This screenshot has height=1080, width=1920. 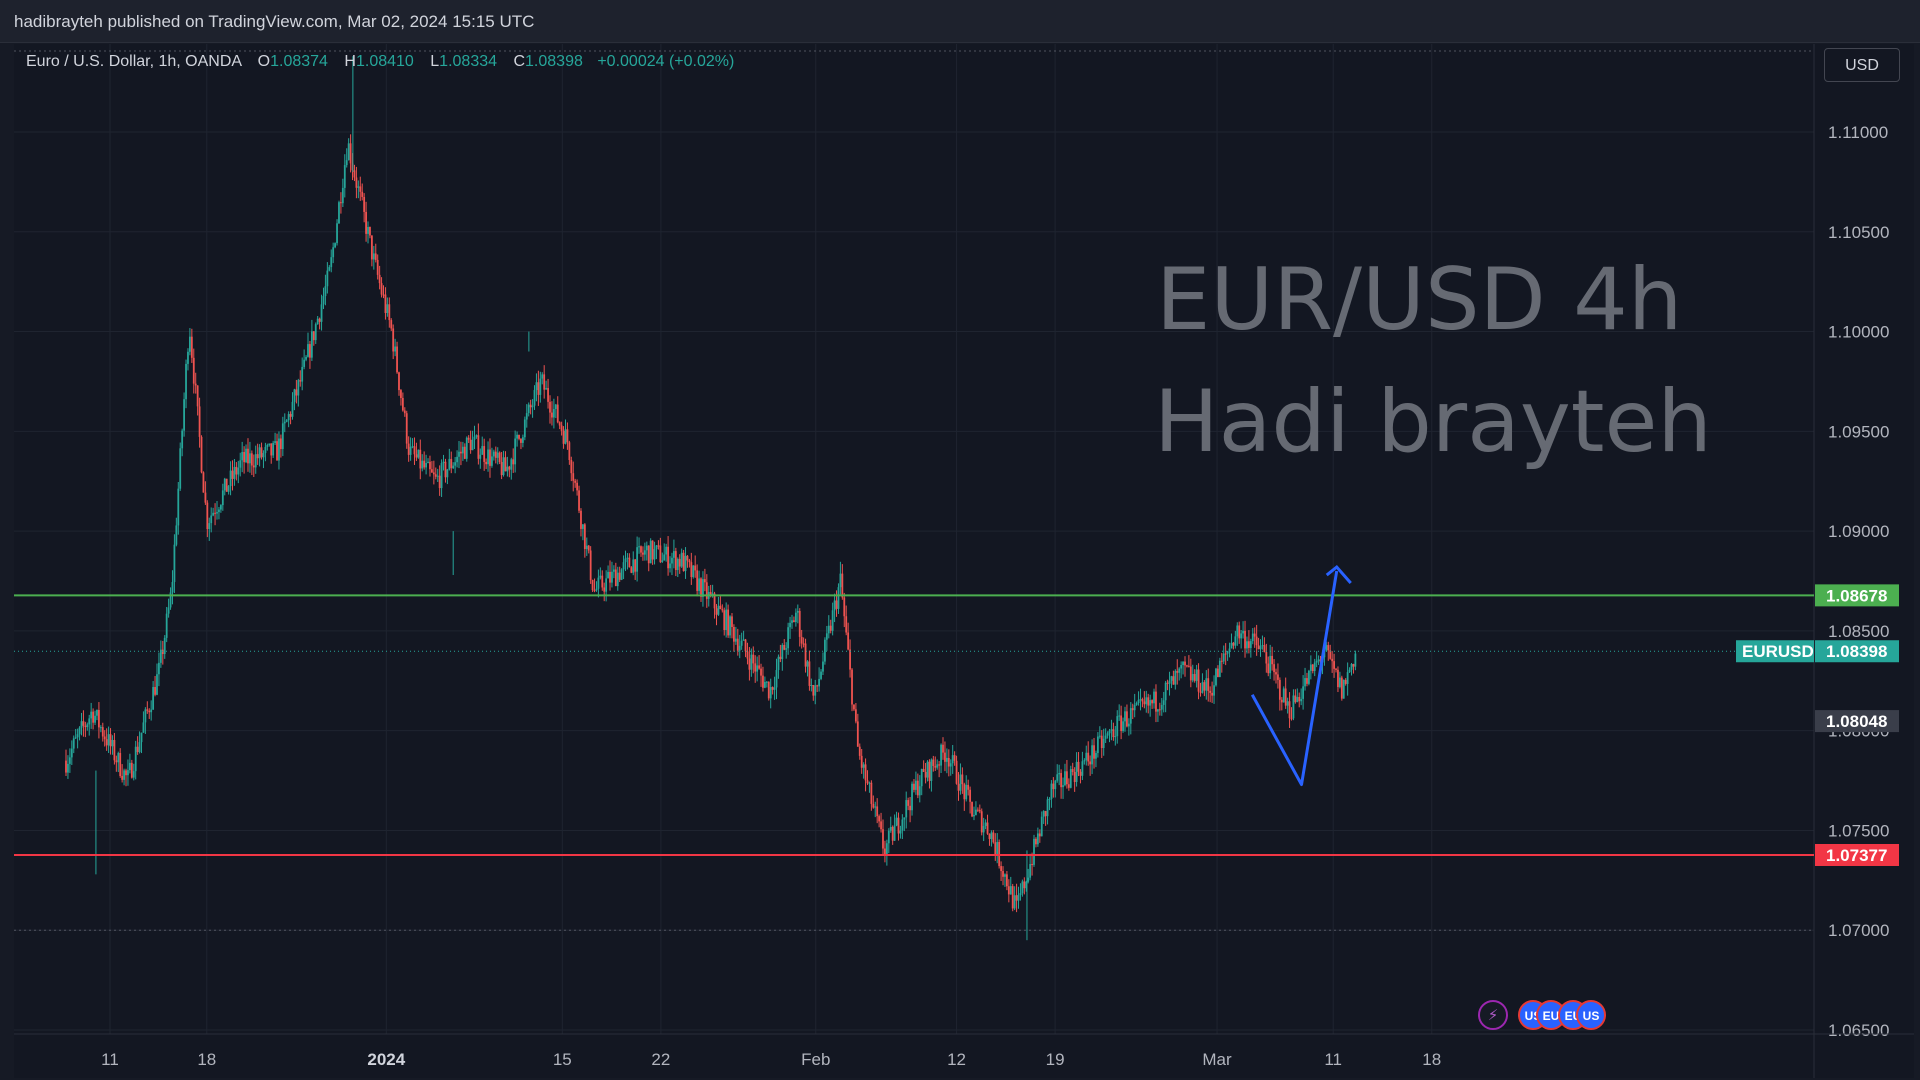 What do you see at coordinates (1493, 1015) in the screenshot?
I see `lightning-icon: ⚡` at bounding box center [1493, 1015].